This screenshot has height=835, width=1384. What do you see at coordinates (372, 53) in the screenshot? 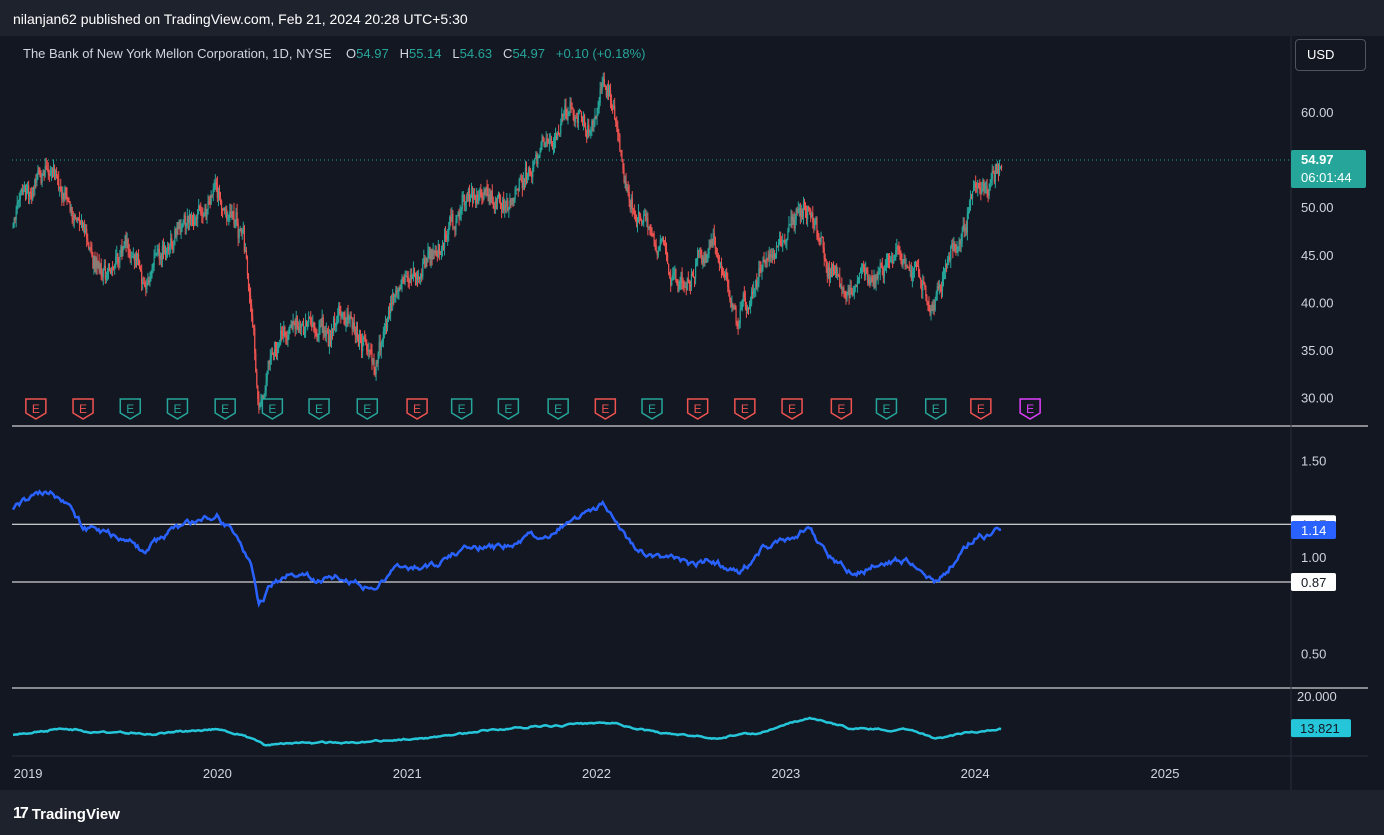
I see `open-value: 54.97` at bounding box center [372, 53].